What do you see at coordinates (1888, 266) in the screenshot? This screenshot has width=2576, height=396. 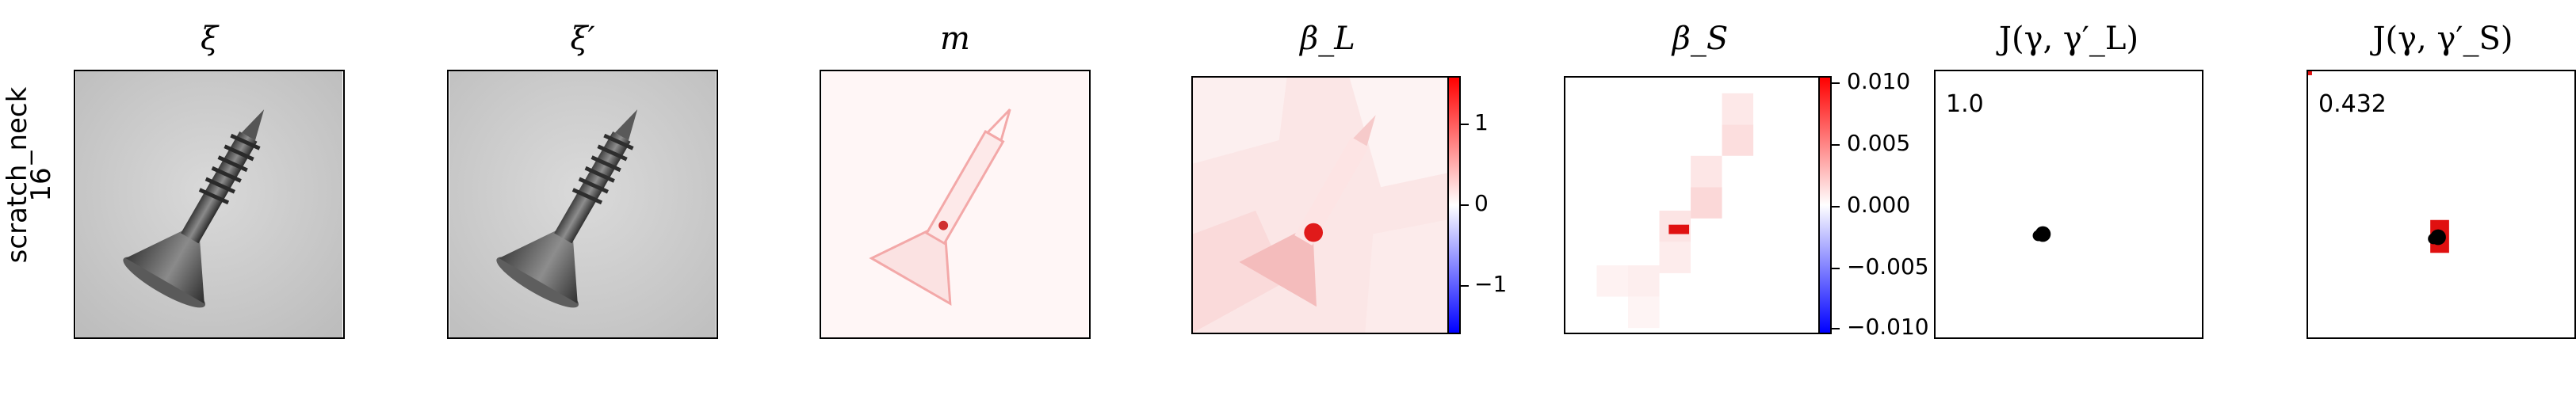 I see `colorbar-s-label: −0.005` at bounding box center [1888, 266].